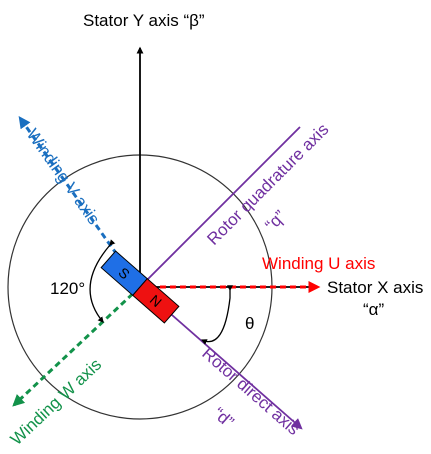 This screenshot has height=454, width=431. Describe the element at coordinates (156, 301) in the screenshot. I see `magnet-north-pole` at that location.